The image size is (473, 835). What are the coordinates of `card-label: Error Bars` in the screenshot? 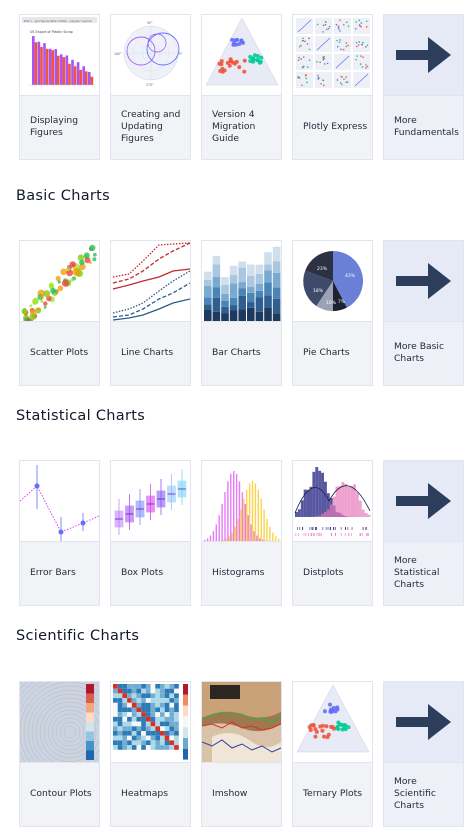 It's located at (53, 572).